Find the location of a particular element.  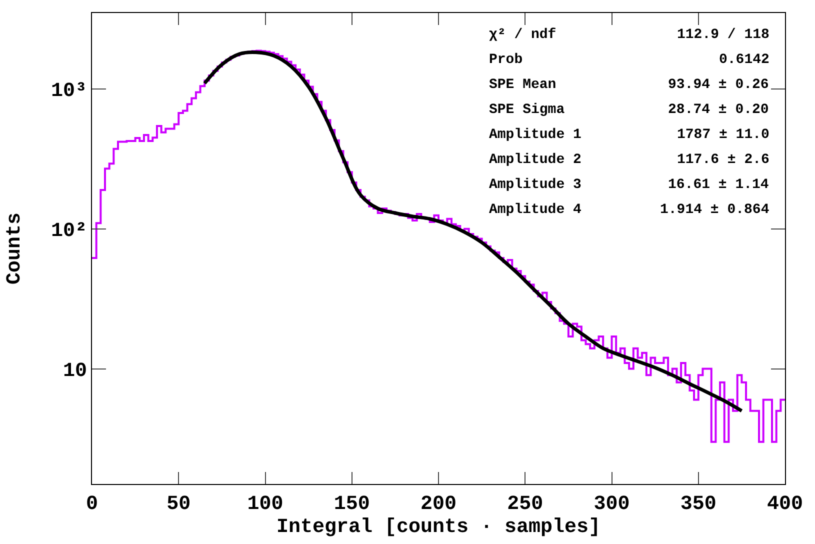

y-tick-label: 10 is located at coordinates (74, 371).